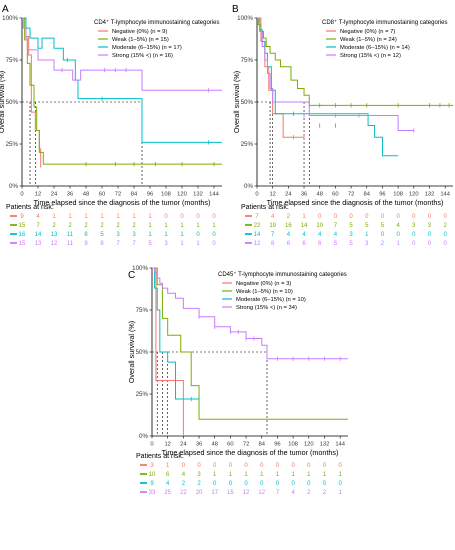 This screenshot has height=550, width=455. What do you see at coordinates (281, 77) in the screenshot?
I see `curve-negative` at bounding box center [281, 77].